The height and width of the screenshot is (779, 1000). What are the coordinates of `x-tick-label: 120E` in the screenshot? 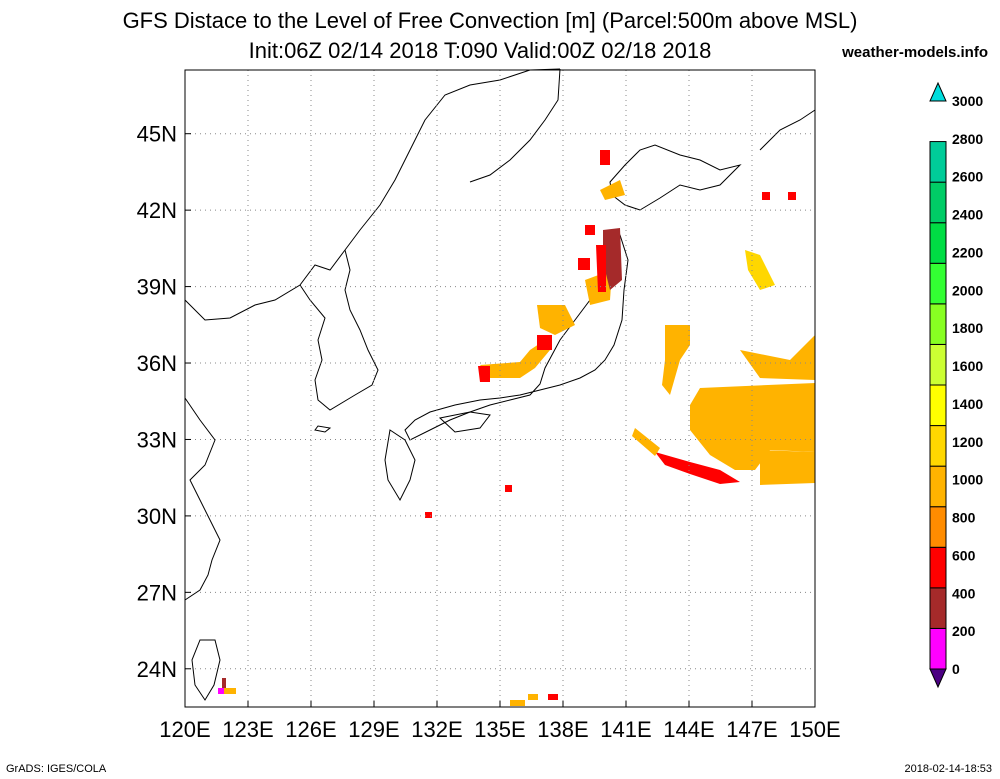 It's located at (184, 729).